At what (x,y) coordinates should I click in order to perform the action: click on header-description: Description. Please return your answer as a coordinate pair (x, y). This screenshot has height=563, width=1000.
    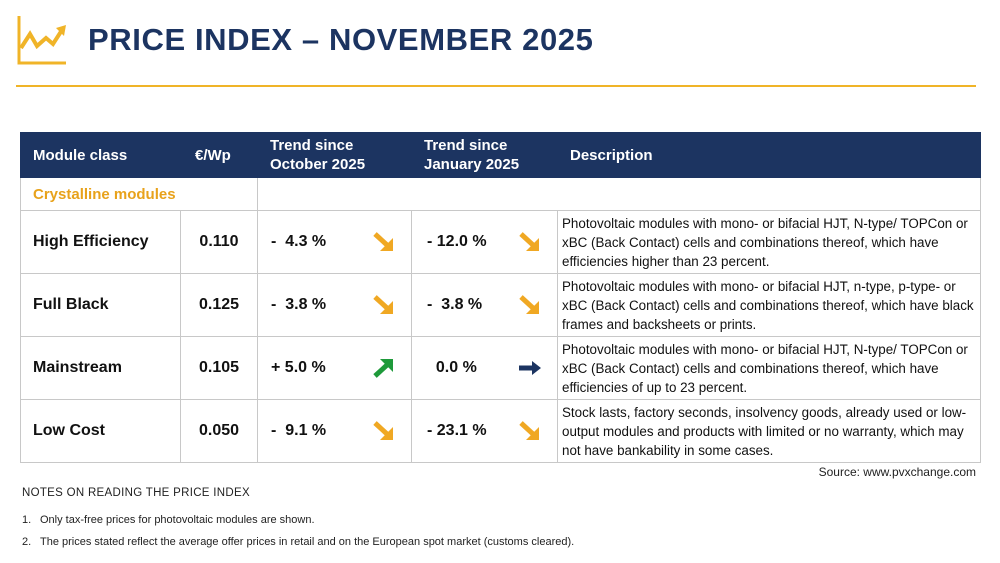
    Looking at the image, I should click on (769, 155).